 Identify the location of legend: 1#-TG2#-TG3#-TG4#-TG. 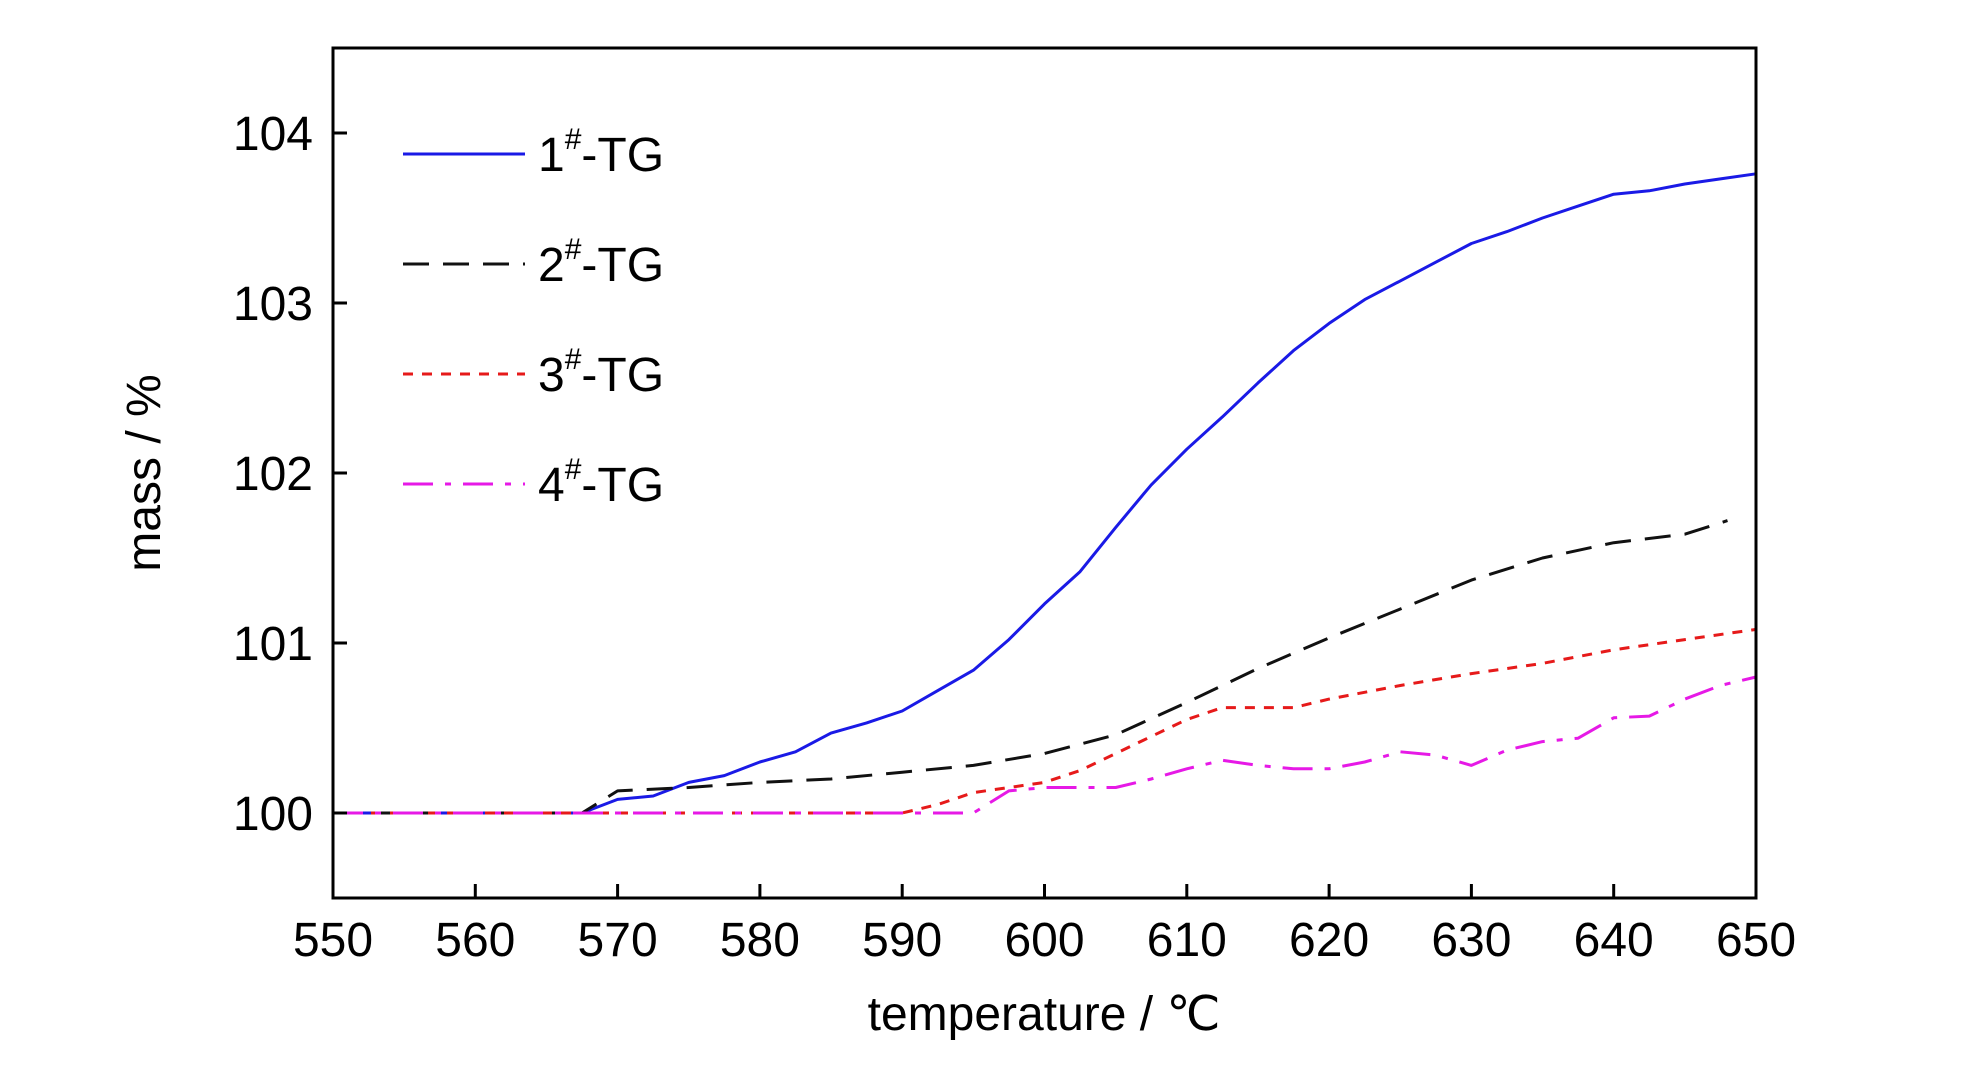
(533, 317).